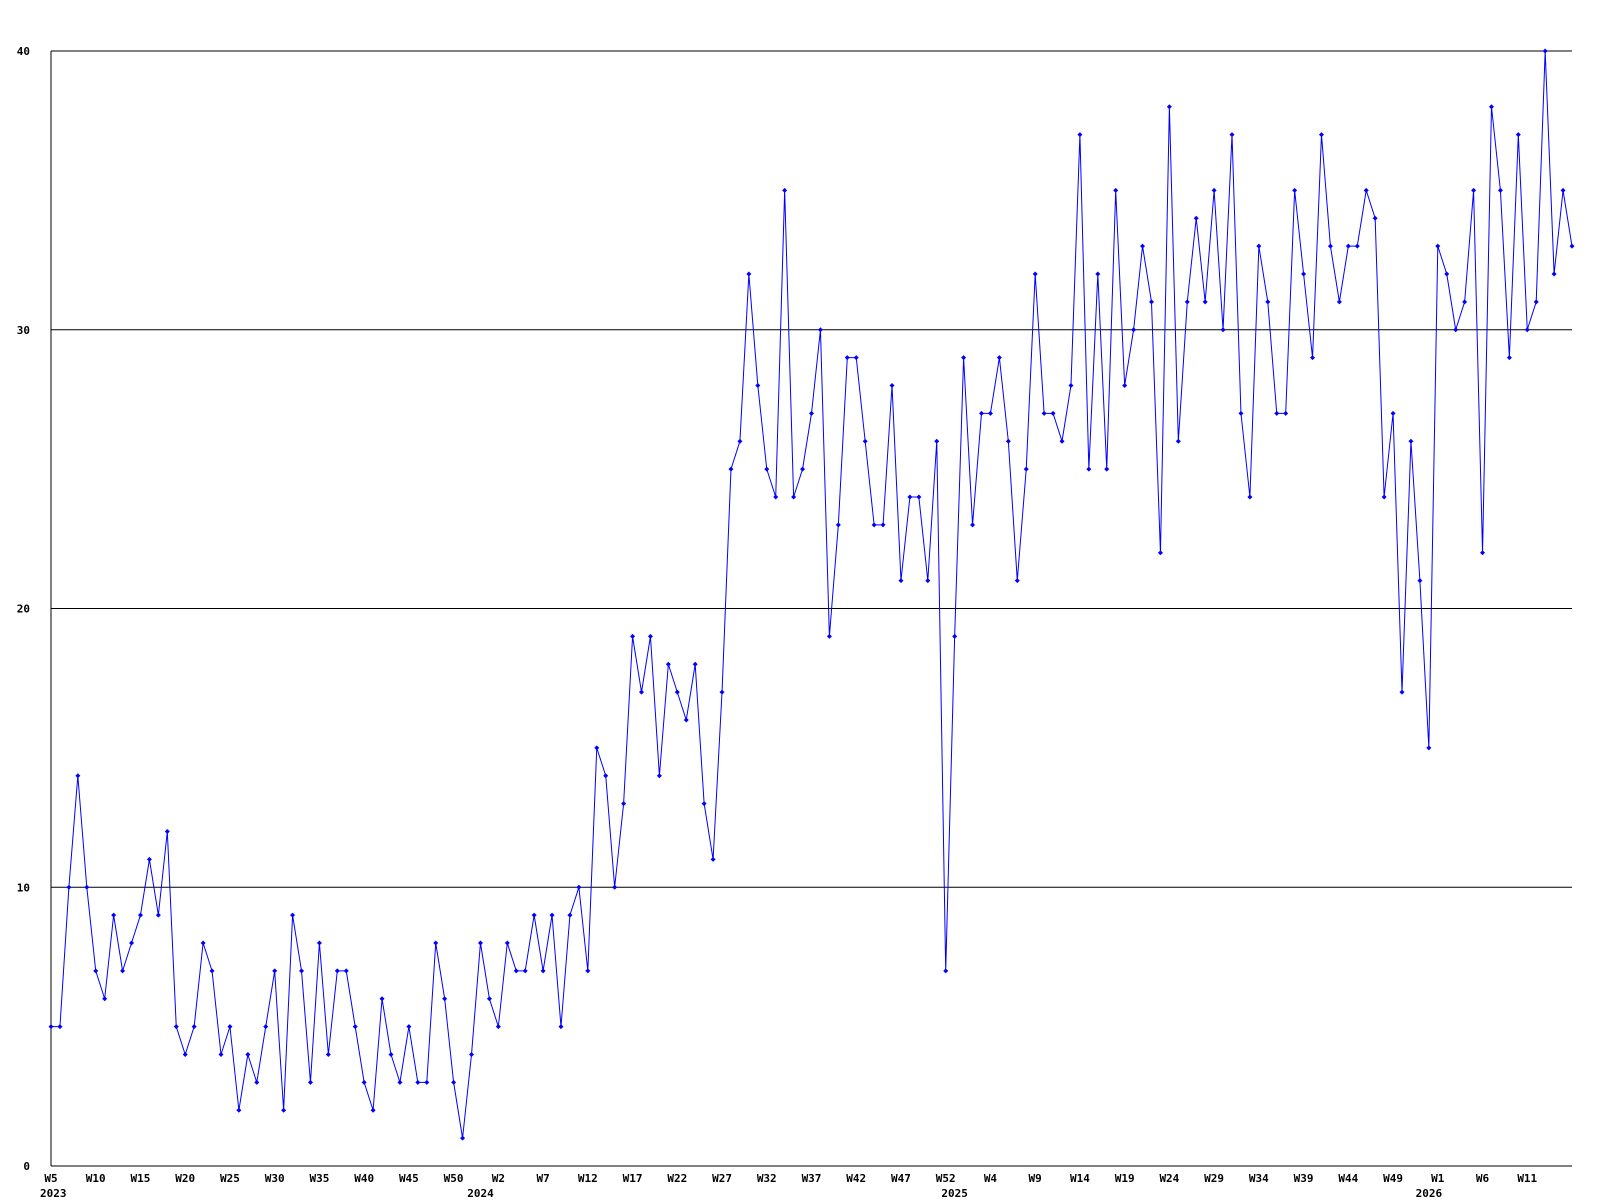 This screenshot has width=1600, height=1200. What do you see at coordinates (275, 1178) in the screenshot?
I see `x-tick-label: W30` at bounding box center [275, 1178].